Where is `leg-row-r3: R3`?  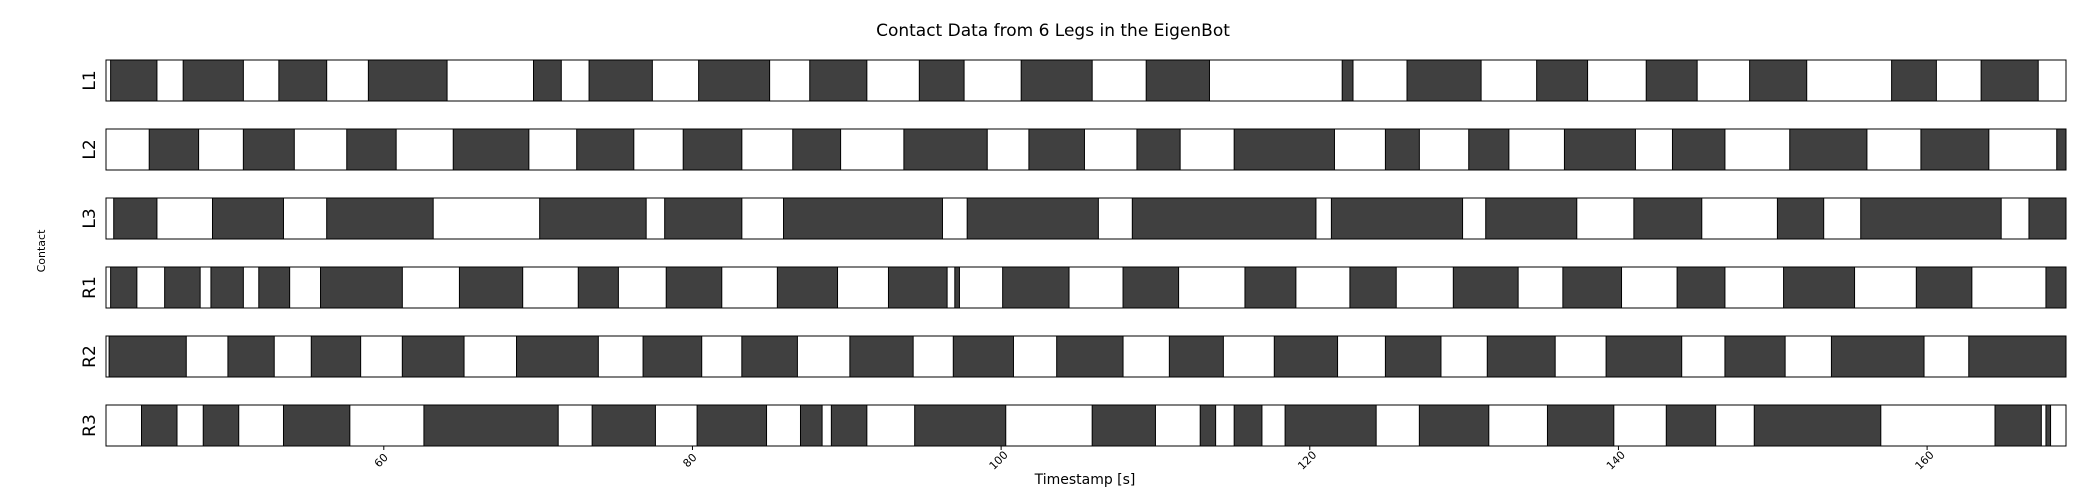 leg-row-r3: R3 is located at coordinates (1073, 425).